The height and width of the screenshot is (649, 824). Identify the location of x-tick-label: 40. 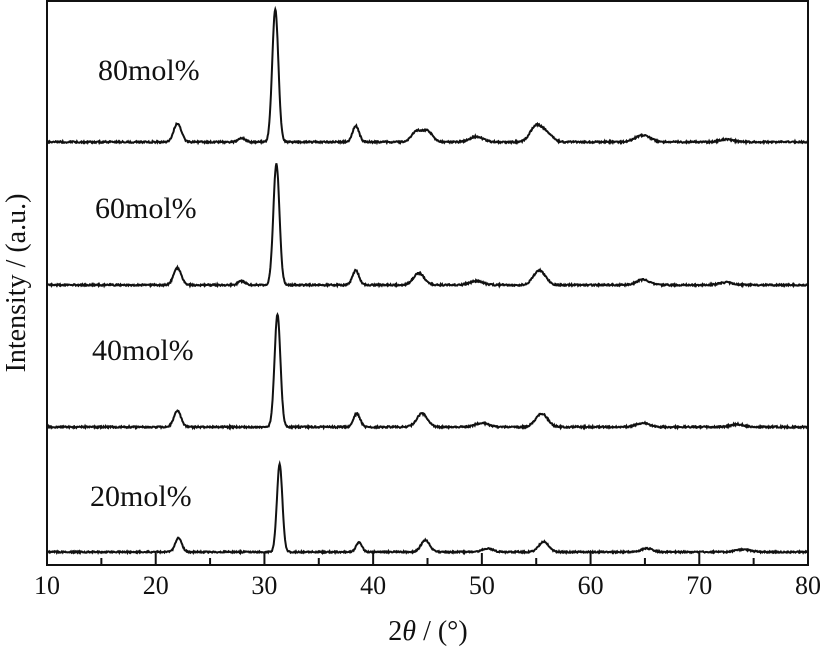
(373, 585).